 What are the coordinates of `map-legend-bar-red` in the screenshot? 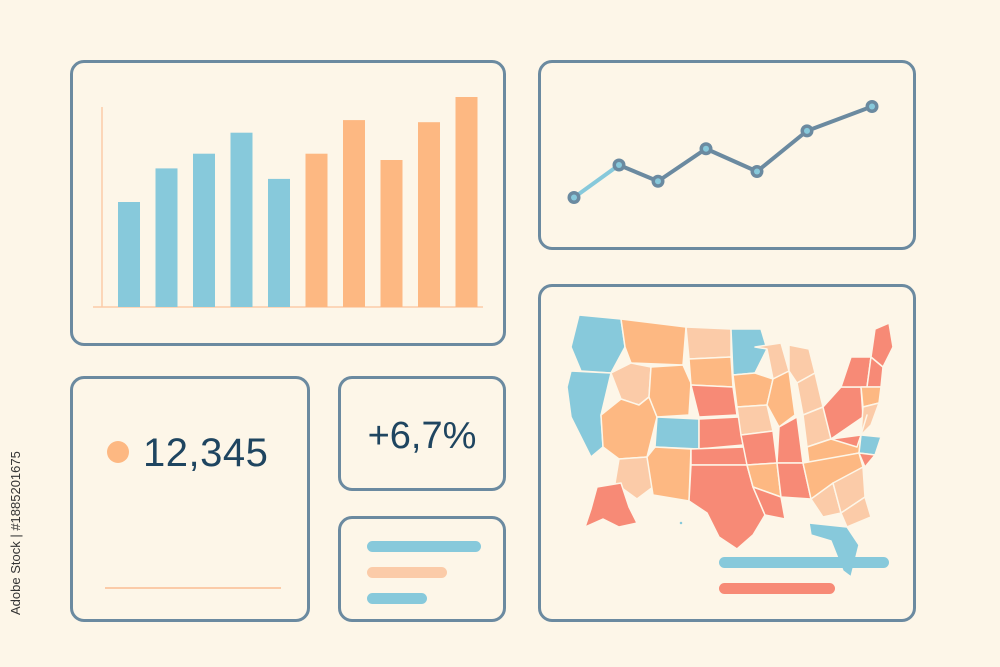 It's located at (777, 588).